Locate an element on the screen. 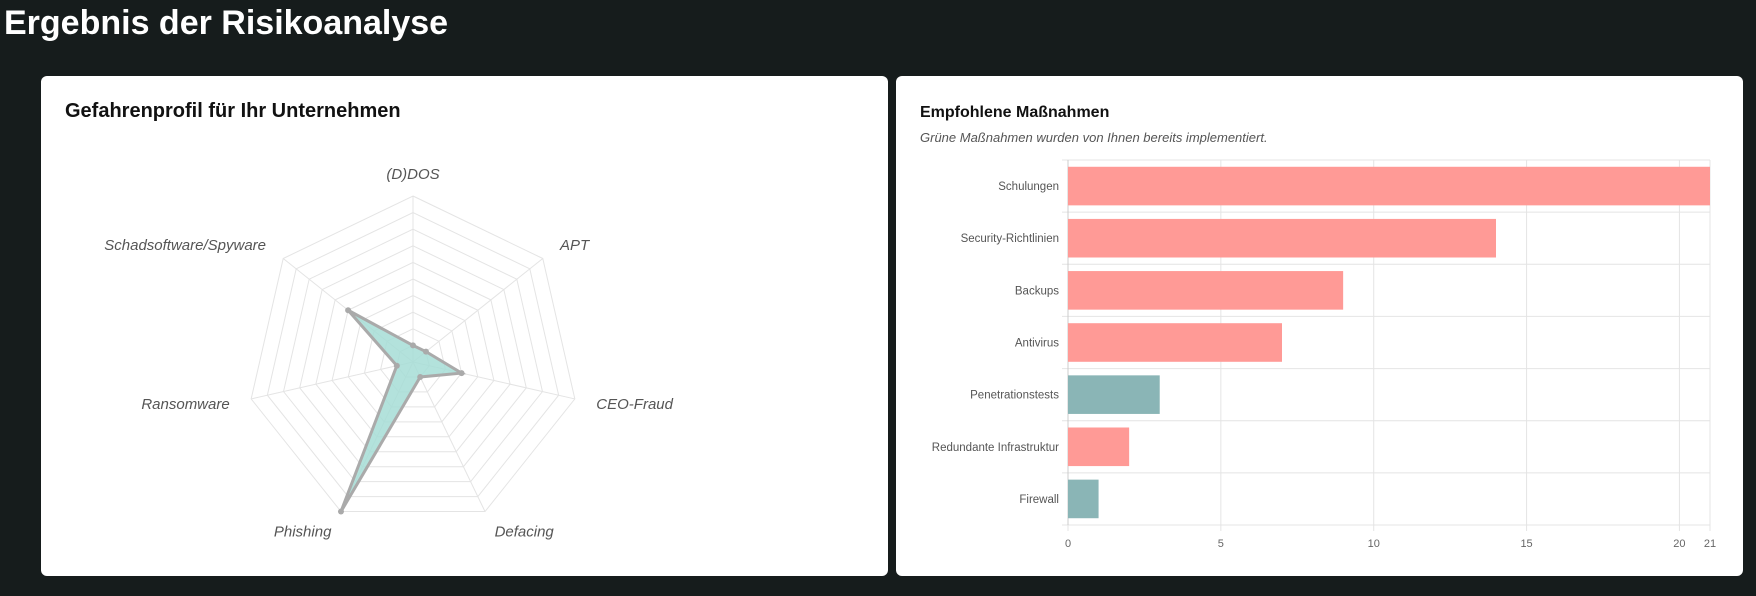 This screenshot has width=1756, height=596. bar-category-label: Security-Richtlinien is located at coordinates (1010, 239).